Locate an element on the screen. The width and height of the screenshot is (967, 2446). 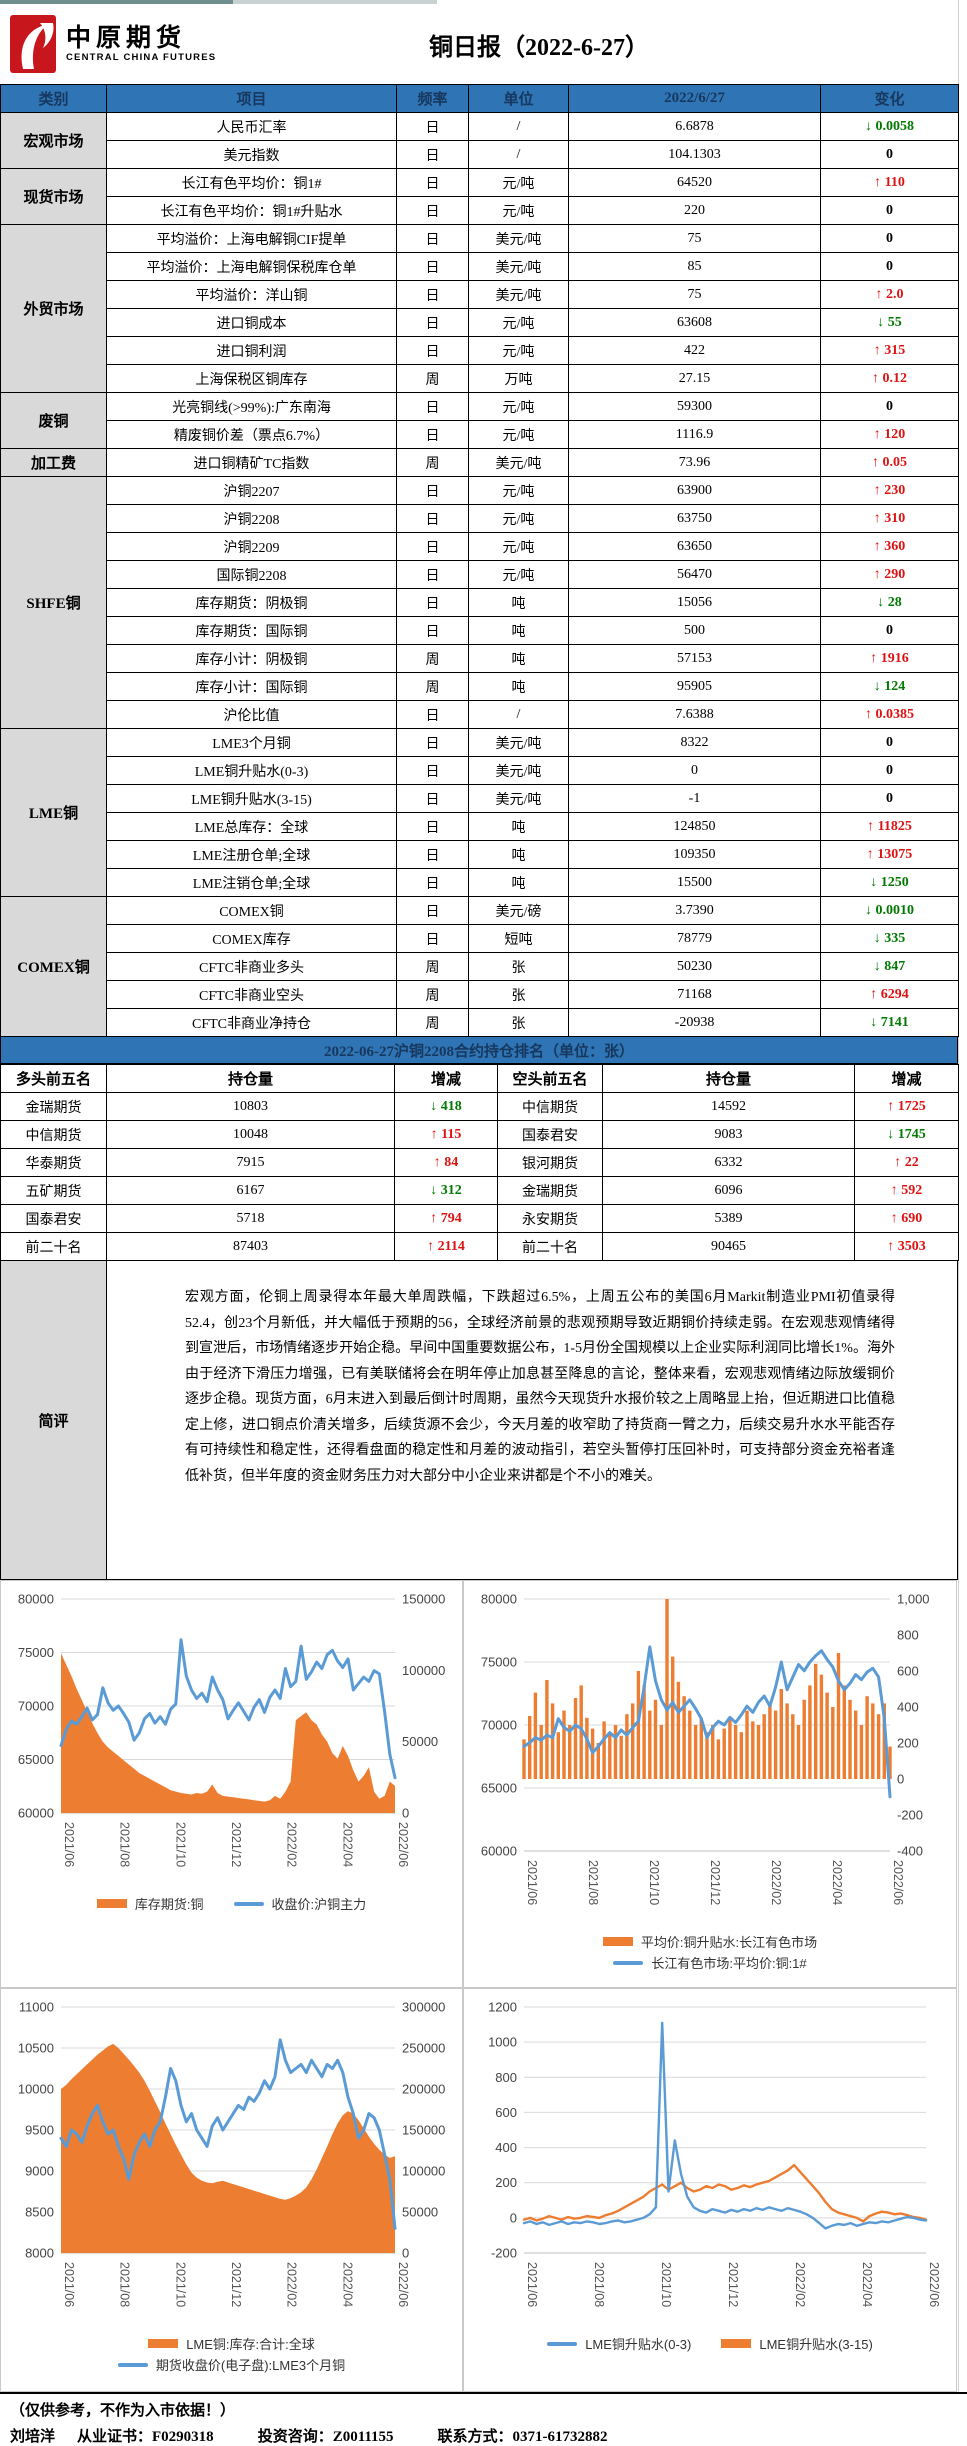
table-row: 进口铜成本日元/吨 63608 ↓ 55 is located at coordinates (480, 322).